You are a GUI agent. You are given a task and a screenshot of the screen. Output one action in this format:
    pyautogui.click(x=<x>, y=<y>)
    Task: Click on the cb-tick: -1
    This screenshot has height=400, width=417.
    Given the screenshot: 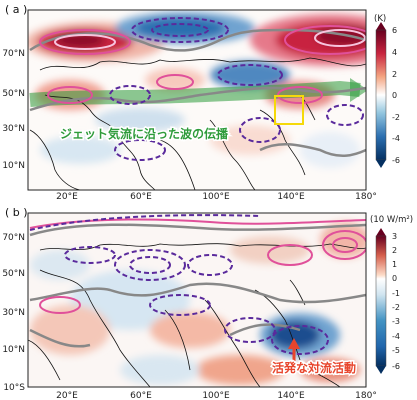 What is the action you would take?
    pyautogui.click(x=396, y=293)
    